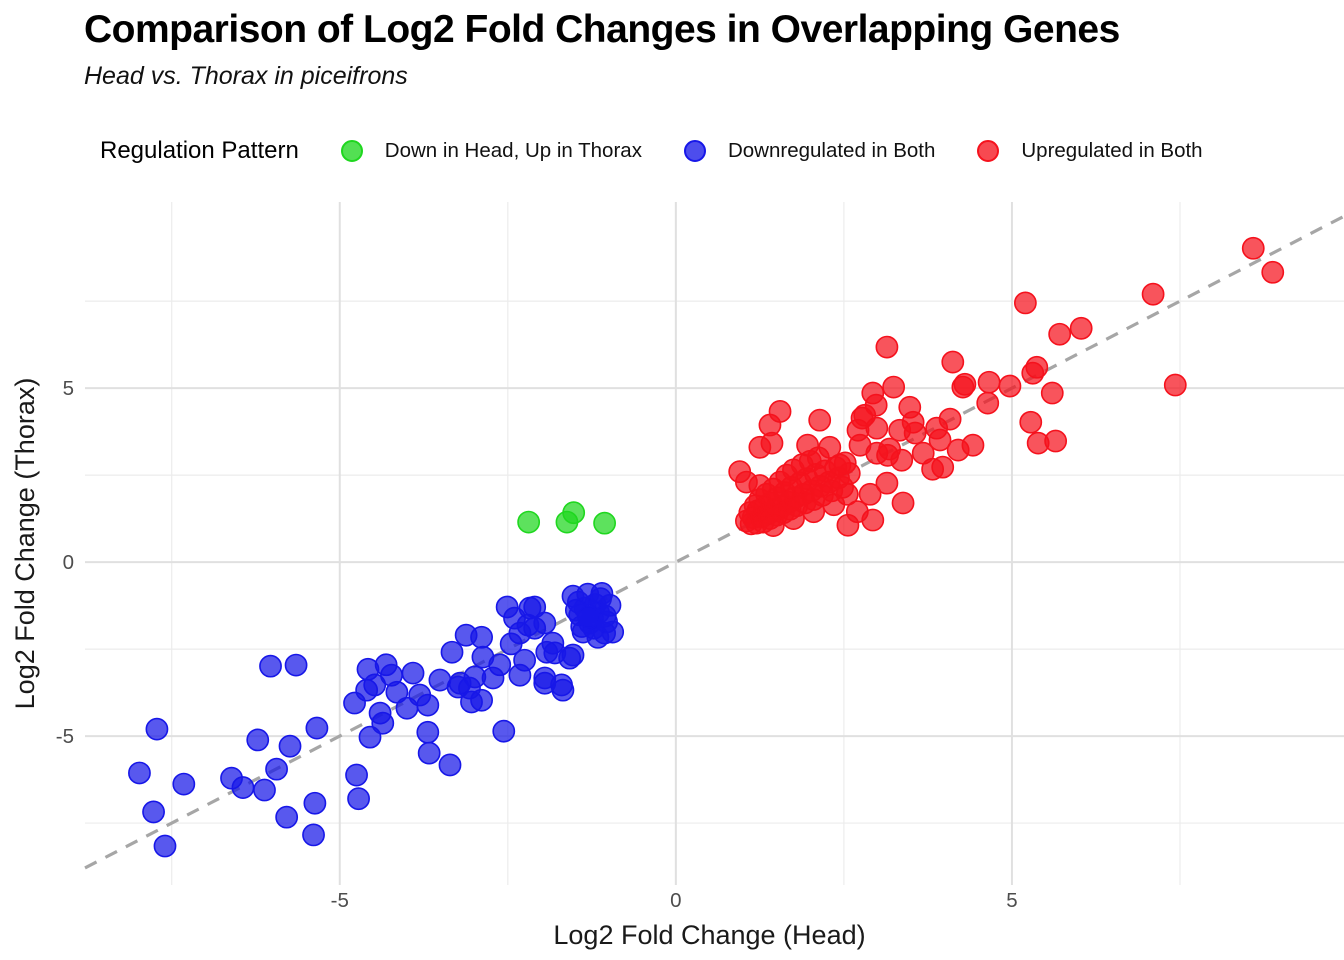 The image size is (1344, 960). I want to click on legend-item-label: Upregulated in Both, so click(1112, 150).